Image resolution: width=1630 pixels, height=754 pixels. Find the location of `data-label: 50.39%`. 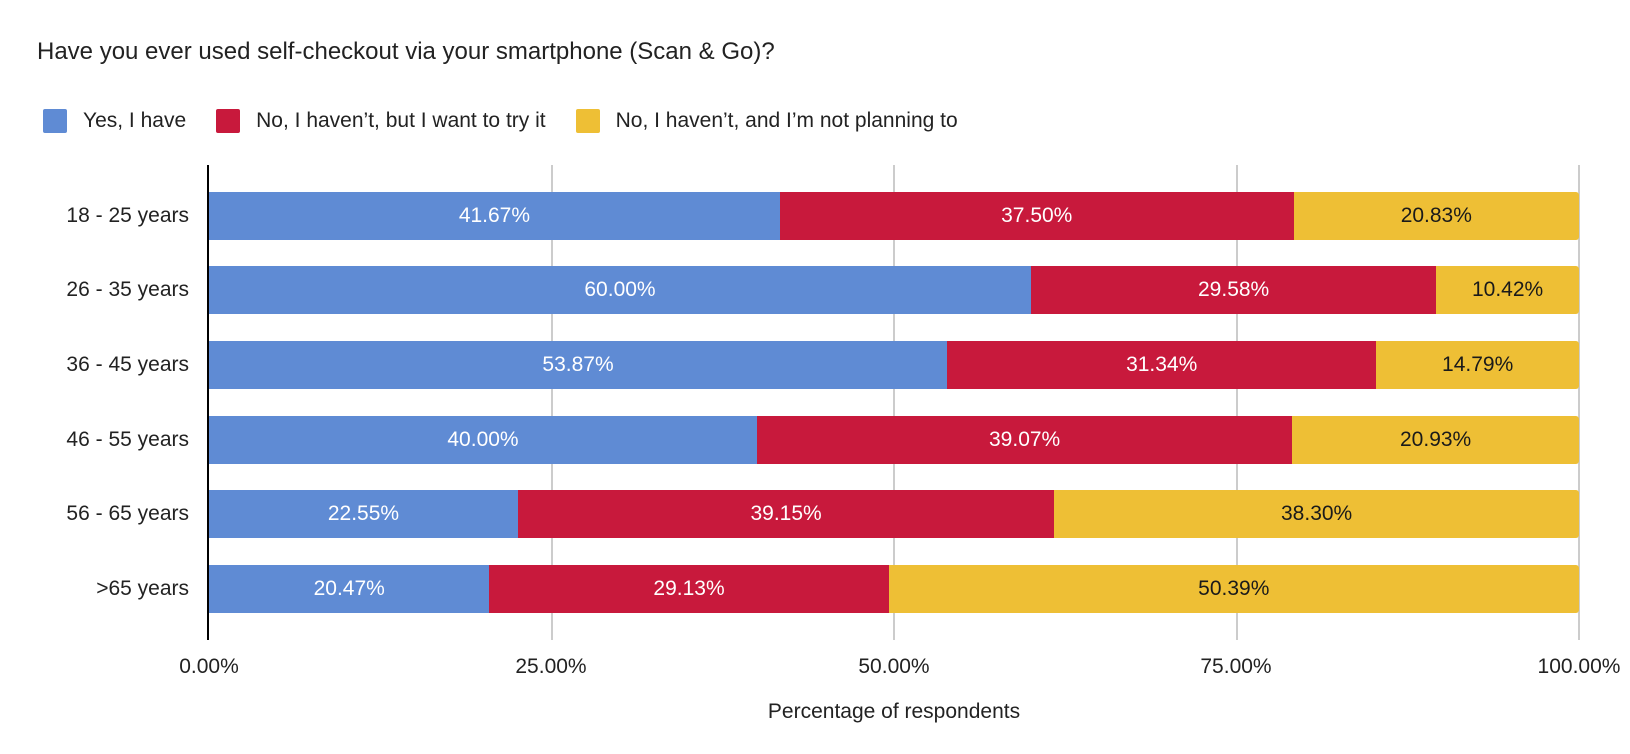

data-label: 50.39% is located at coordinates (1234, 588).